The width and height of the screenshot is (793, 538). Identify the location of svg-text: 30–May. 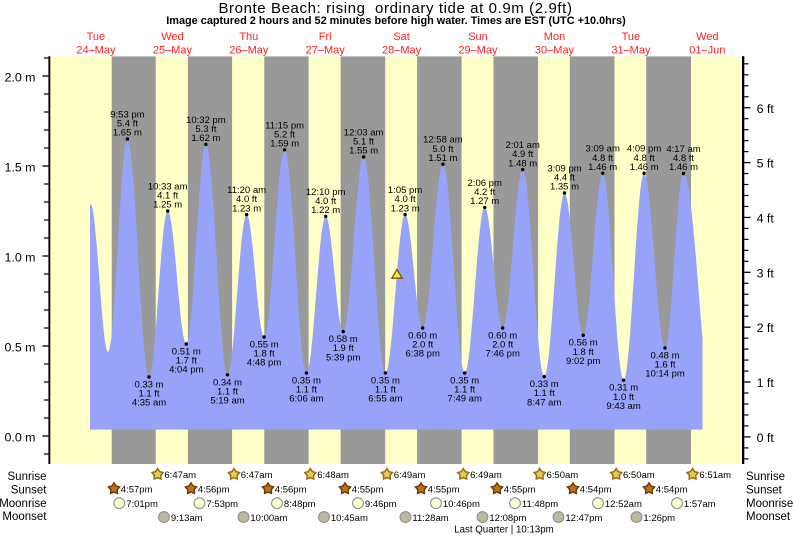
(555, 51).